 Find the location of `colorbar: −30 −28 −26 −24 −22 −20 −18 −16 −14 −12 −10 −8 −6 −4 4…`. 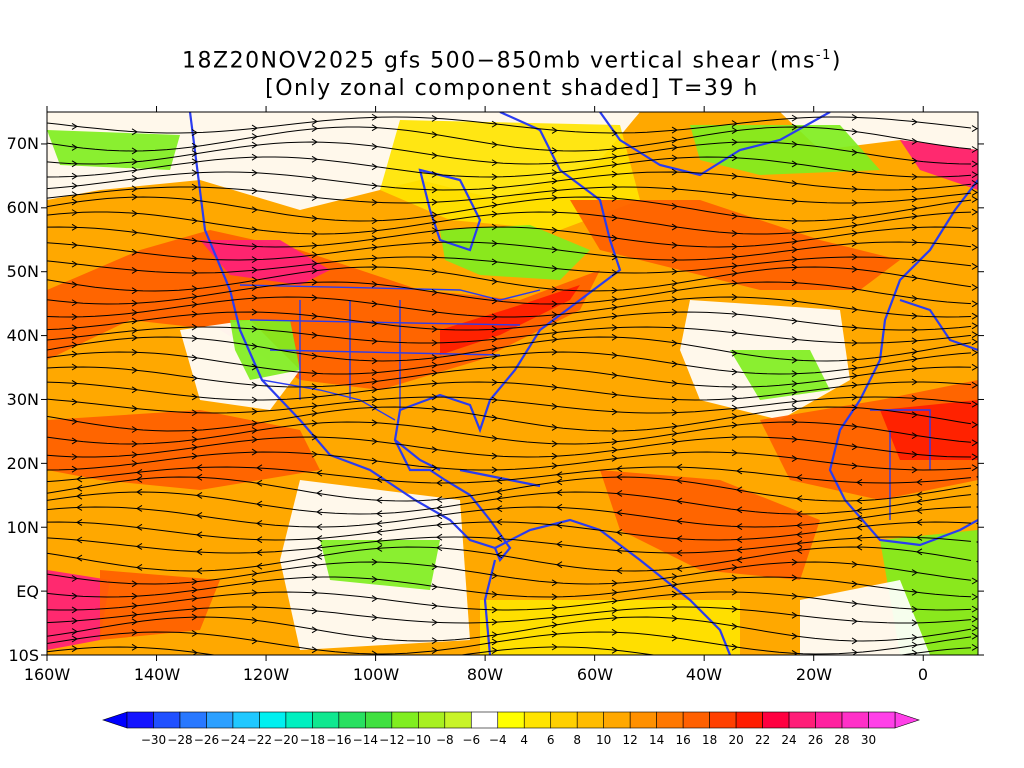

colorbar: −30 −28 −26 −24 −22 −20 −18 −16 −14 −12 −10 −8 −6 −4 4… is located at coordinates (511, 729).